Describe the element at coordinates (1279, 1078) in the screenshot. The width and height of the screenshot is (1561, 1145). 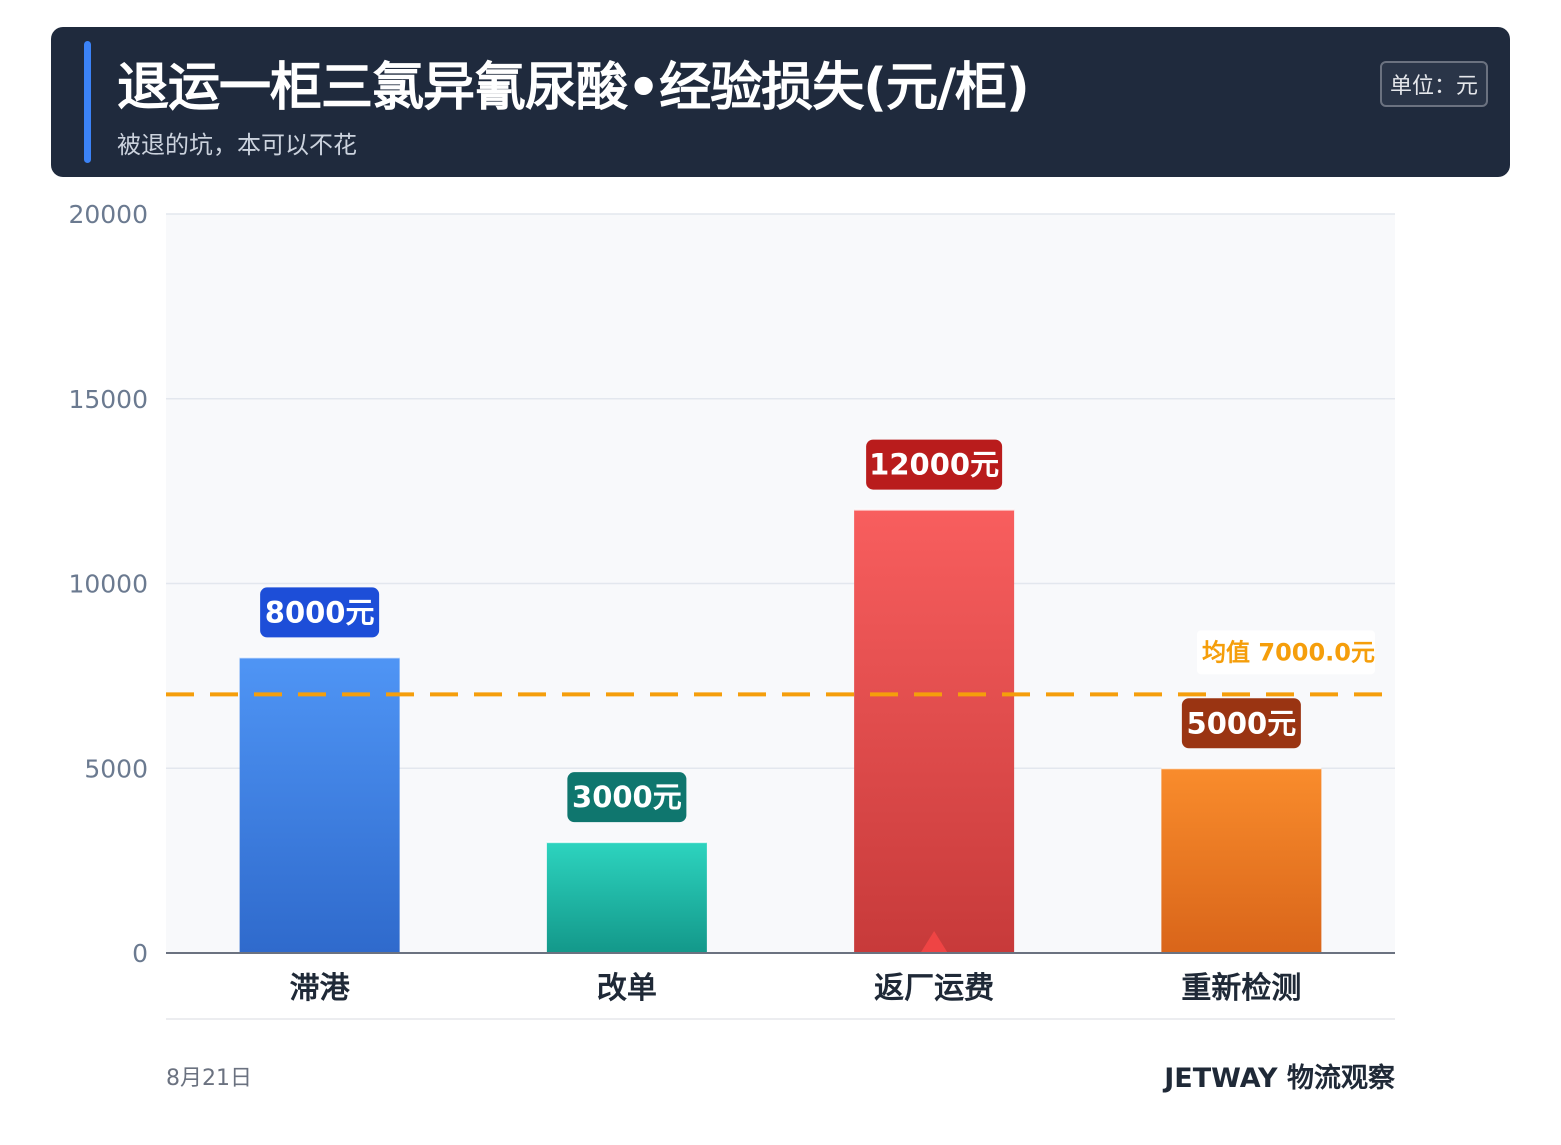
I see `footer-brand: JETWAY 物流观察` at that location.